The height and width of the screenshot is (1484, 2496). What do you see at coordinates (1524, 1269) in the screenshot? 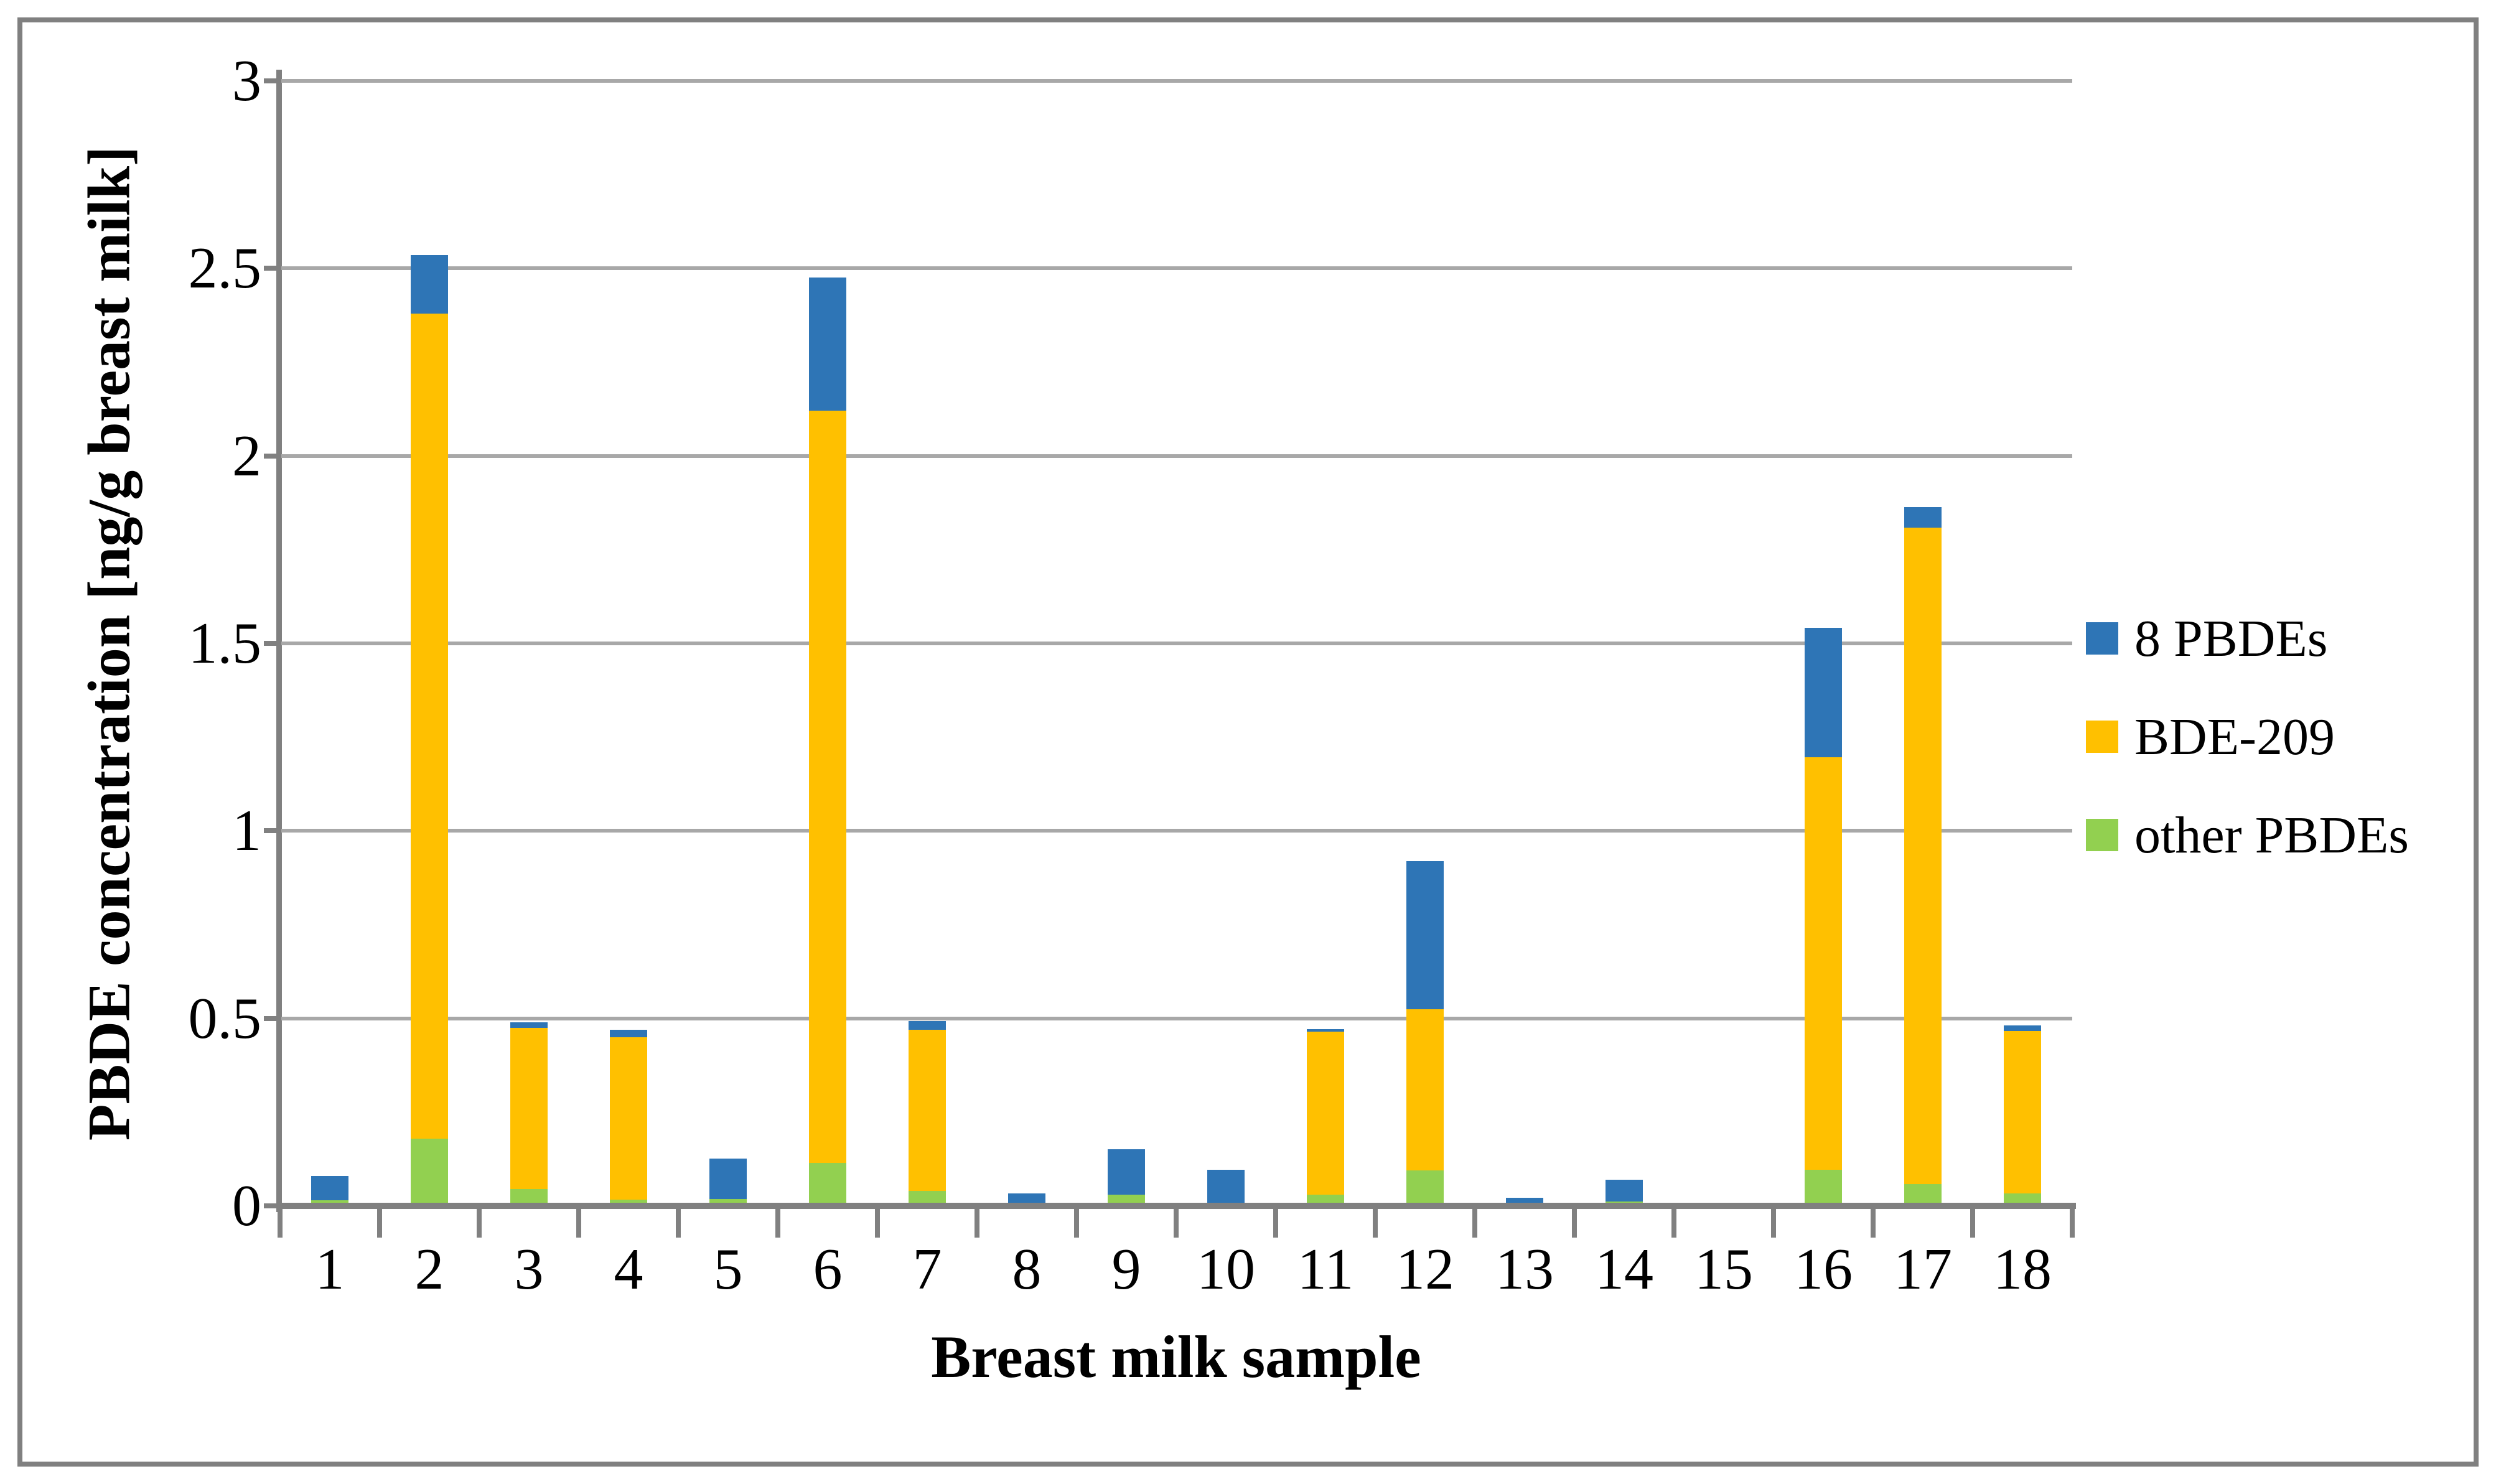
I see `x-tick-label: 13` at bounding box center [1524, 1269].